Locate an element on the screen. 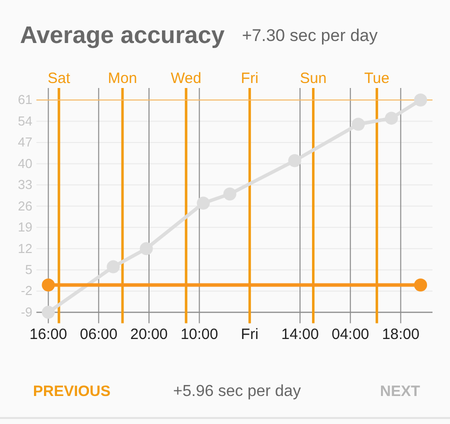 This screenshot has height=424, width=450. chart-title: Average accuracy is located at coordinates (123, 35).